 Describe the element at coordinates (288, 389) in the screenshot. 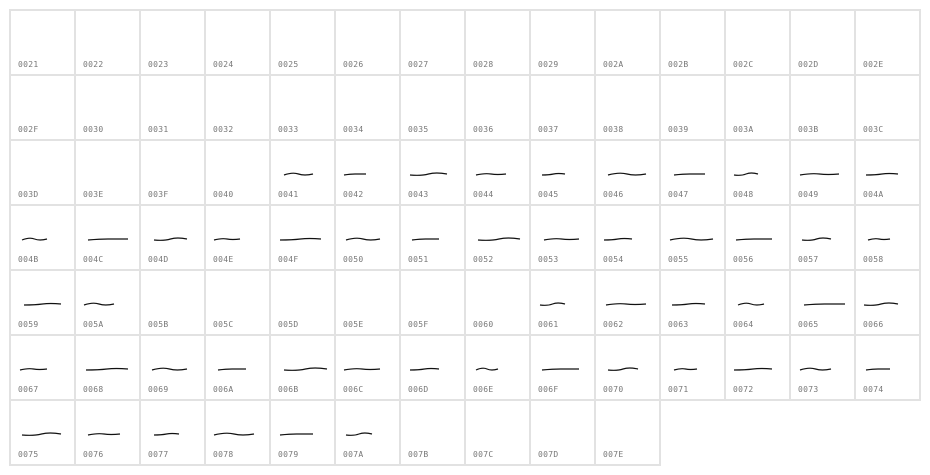

I see `glyph-code-label: 006B` at that location.